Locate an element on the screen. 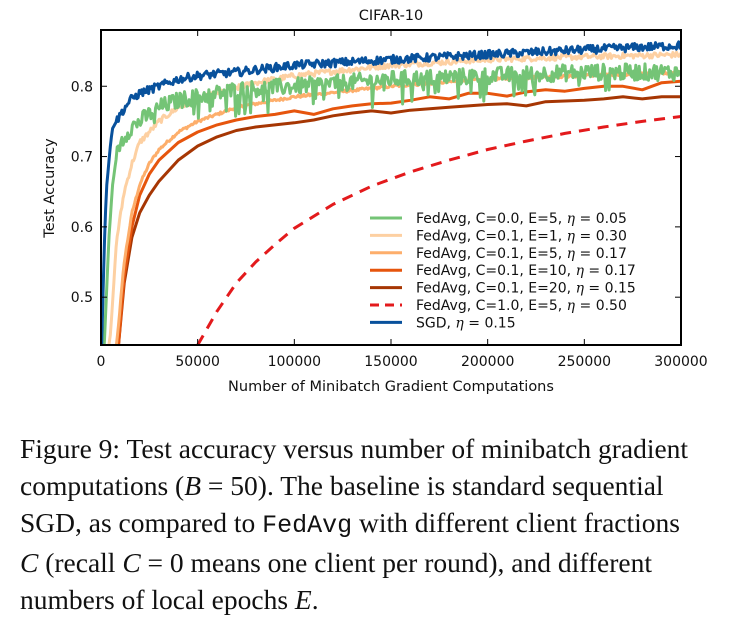 The height and width of the screenshot is (629, 749). caption-text: numbers of local epochs is located at coordinates (157, 599).